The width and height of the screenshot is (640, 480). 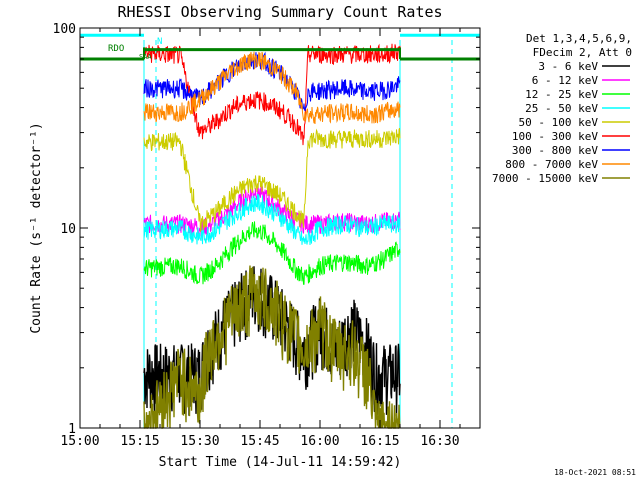 I want to click on x-axis-label: Start Time (14-Jul-11 14:59:42), so click(x=280, y=462).